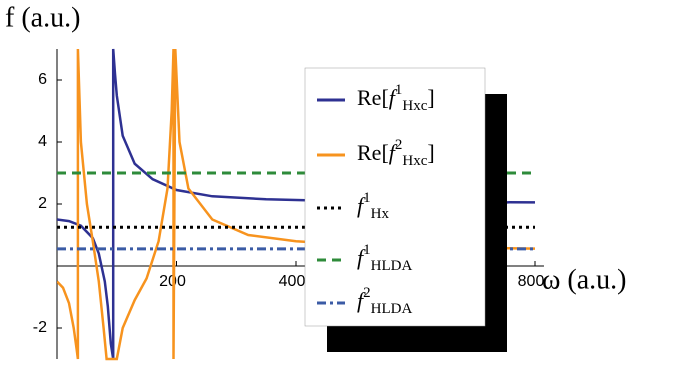  I want to click on y-tick-label: 6, so click(42, 79).